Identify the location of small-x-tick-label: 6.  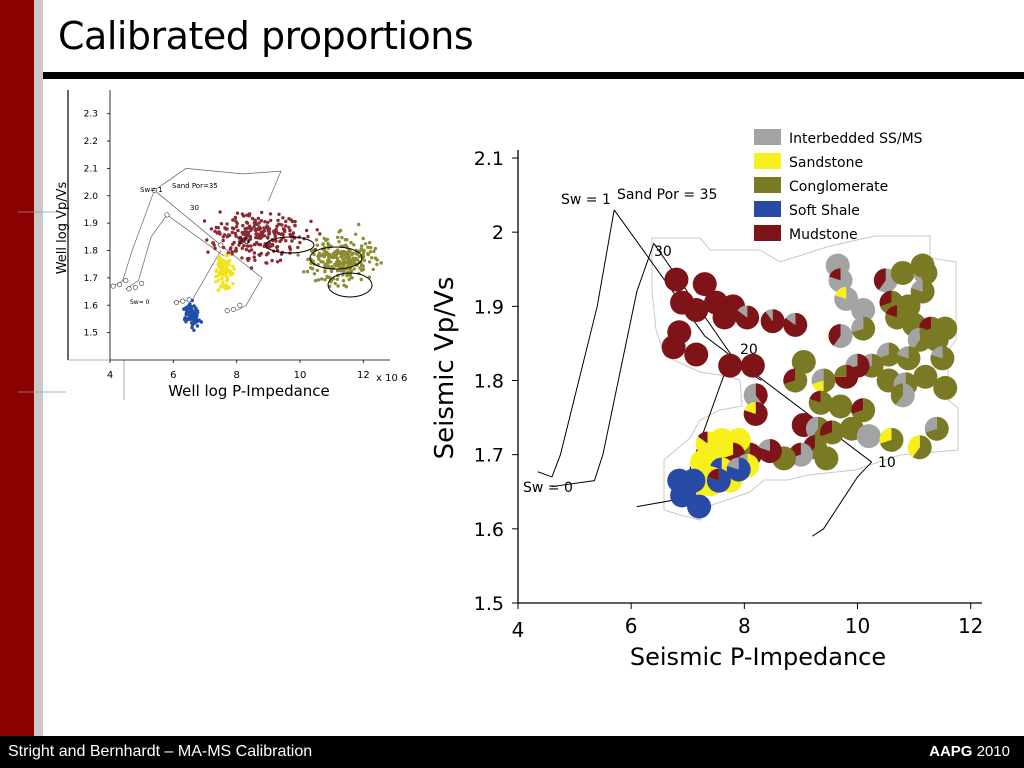
(173, 375).